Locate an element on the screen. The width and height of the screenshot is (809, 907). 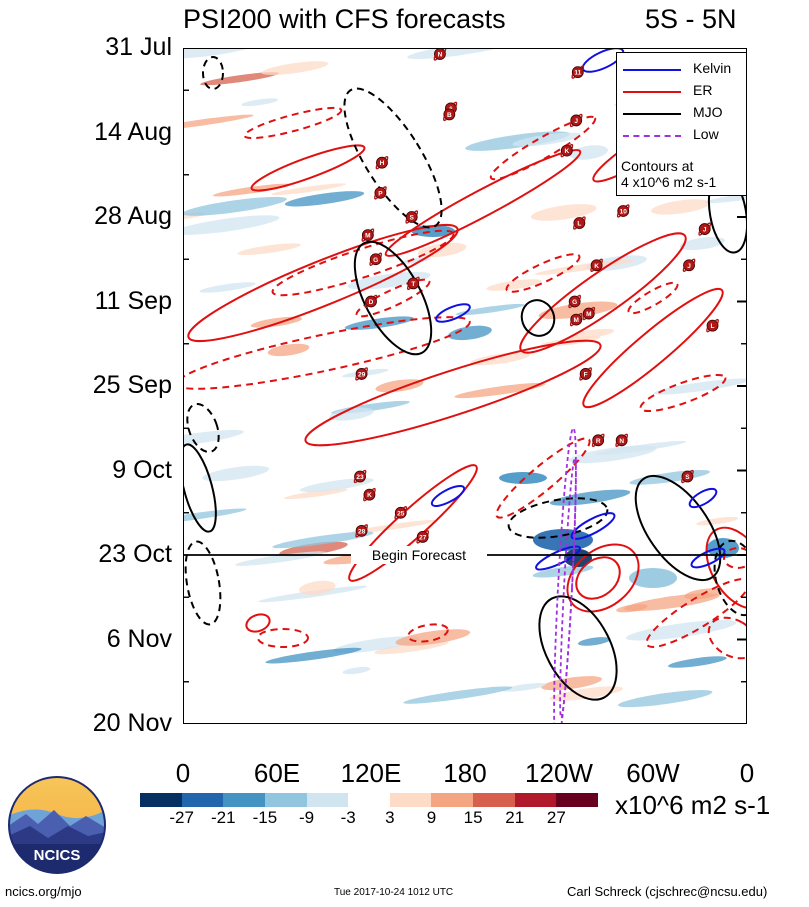
legend-item-mjo: MJO is located at coordinates (683, 113).